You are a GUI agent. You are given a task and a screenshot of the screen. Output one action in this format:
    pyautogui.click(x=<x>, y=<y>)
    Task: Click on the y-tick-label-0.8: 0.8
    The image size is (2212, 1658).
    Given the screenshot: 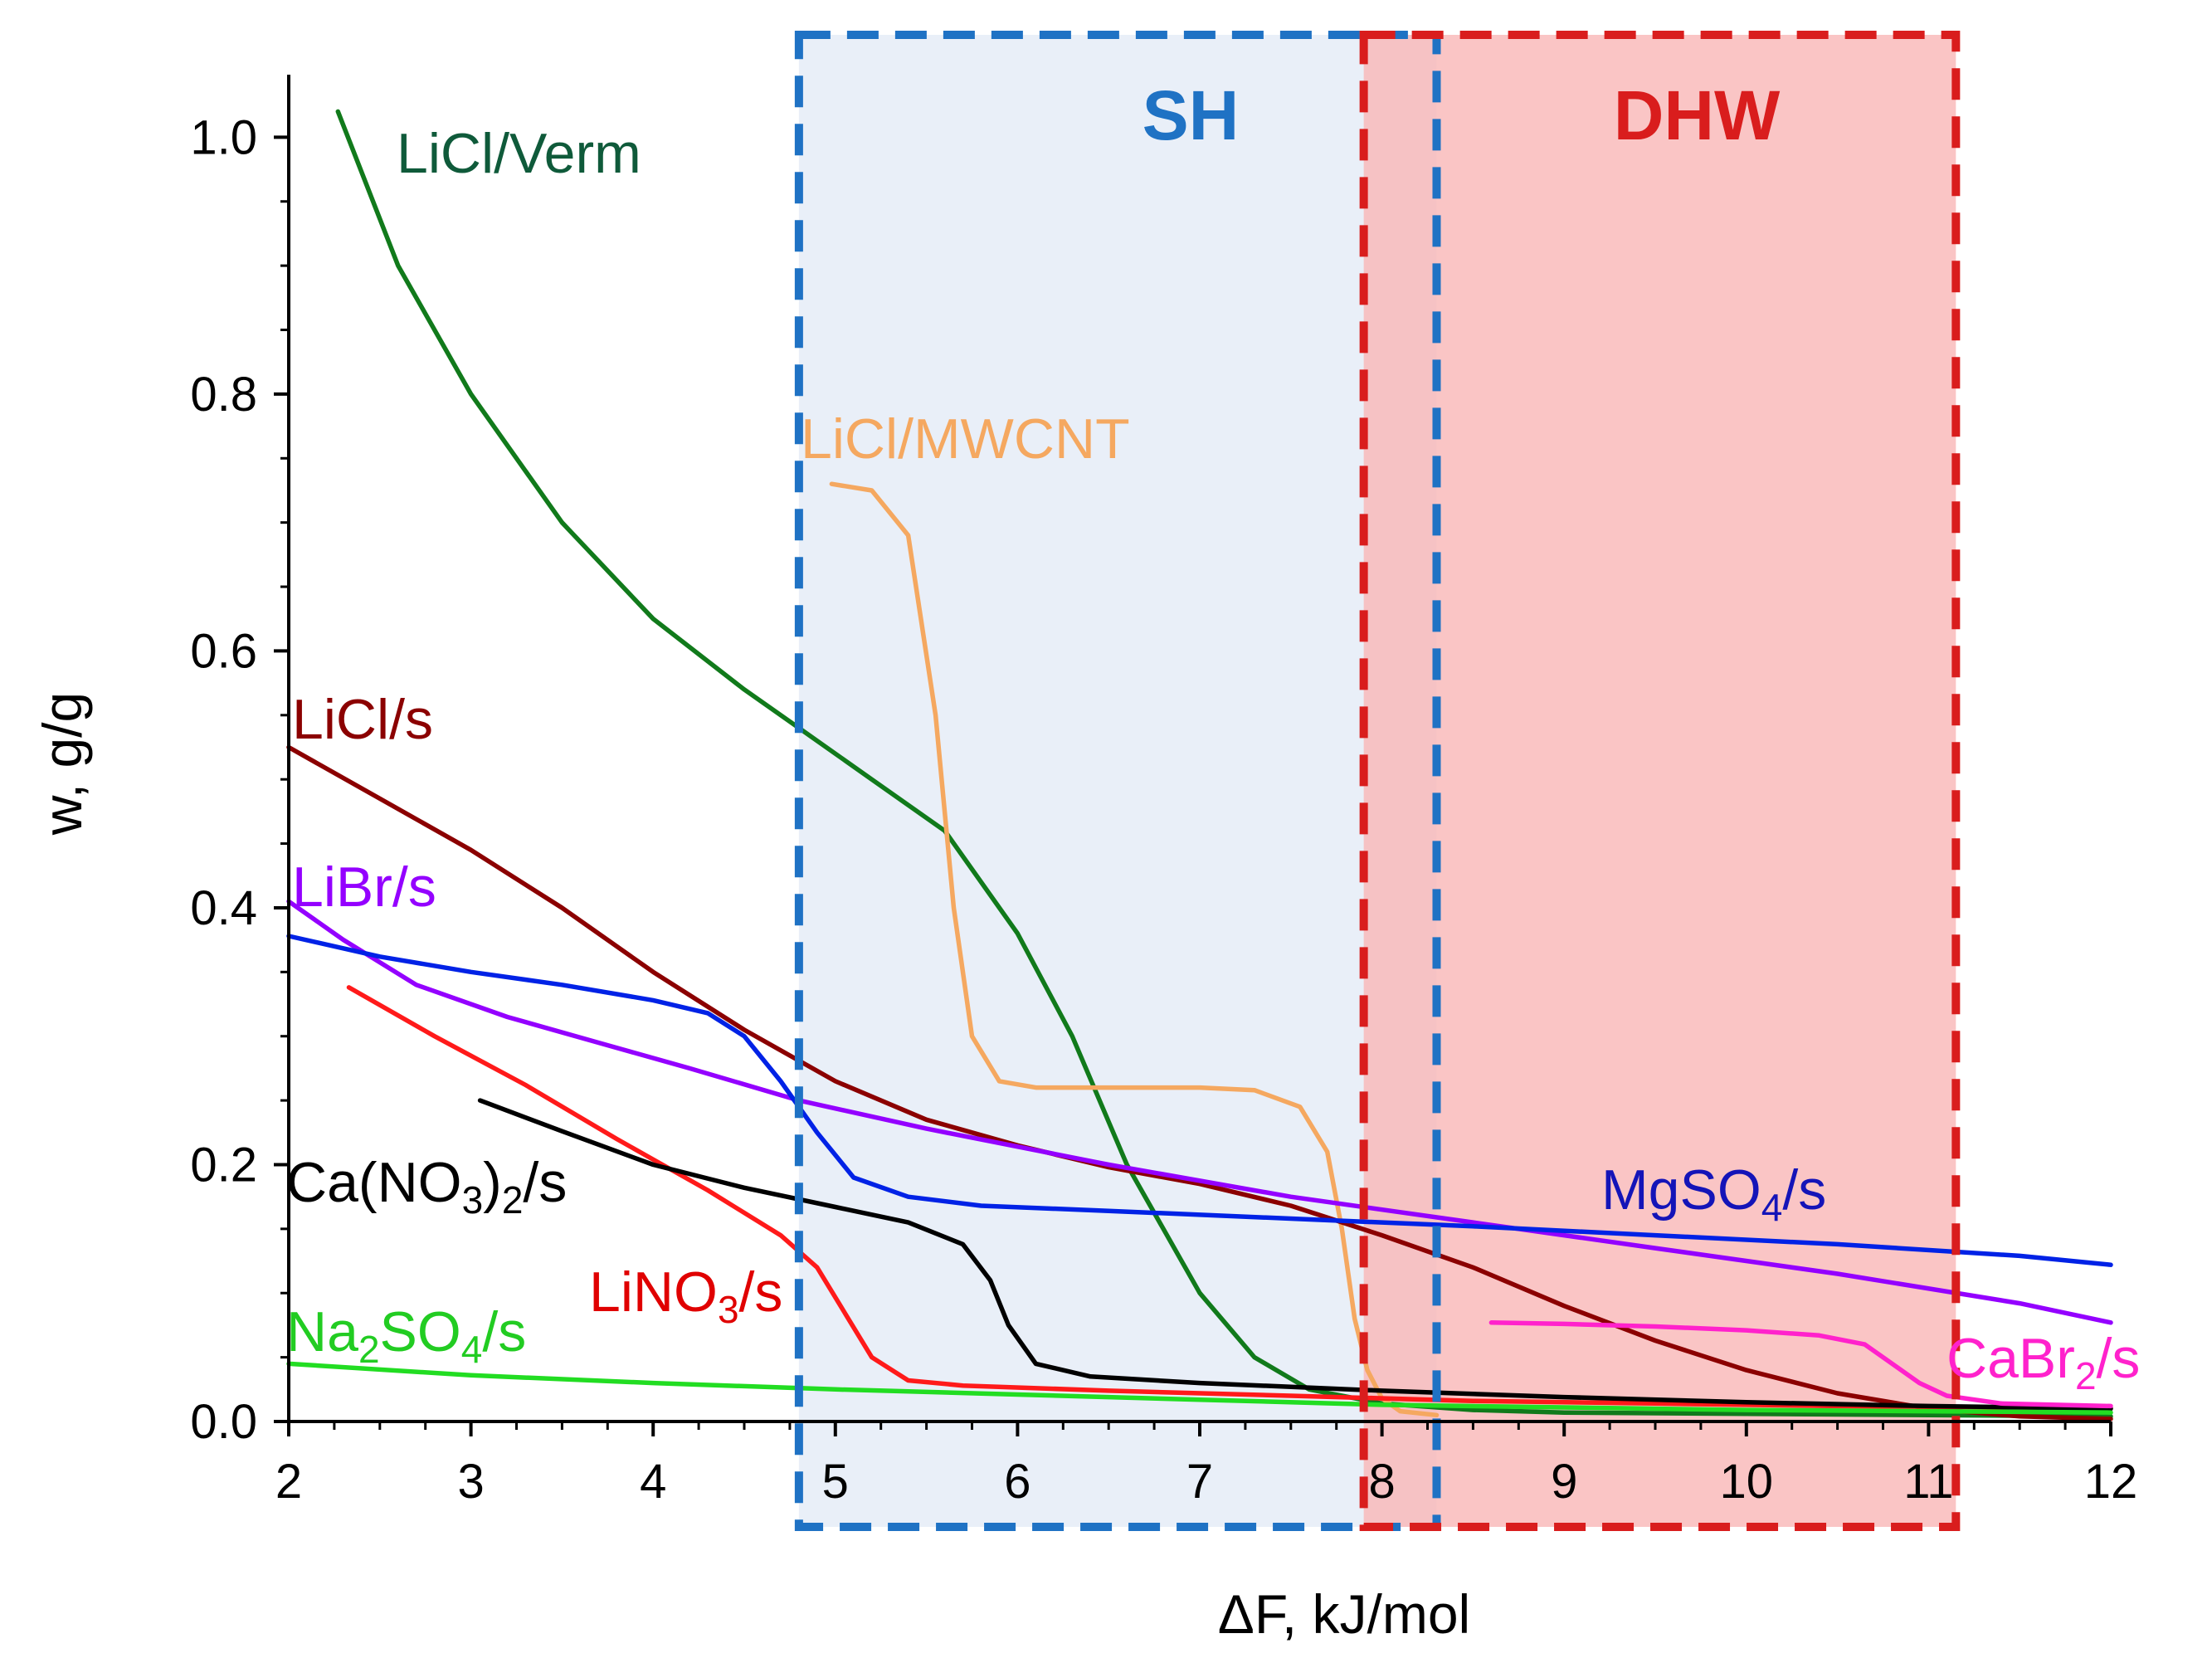 What is the action you would take?
    pyautogui.click(x=223, y=395)
    